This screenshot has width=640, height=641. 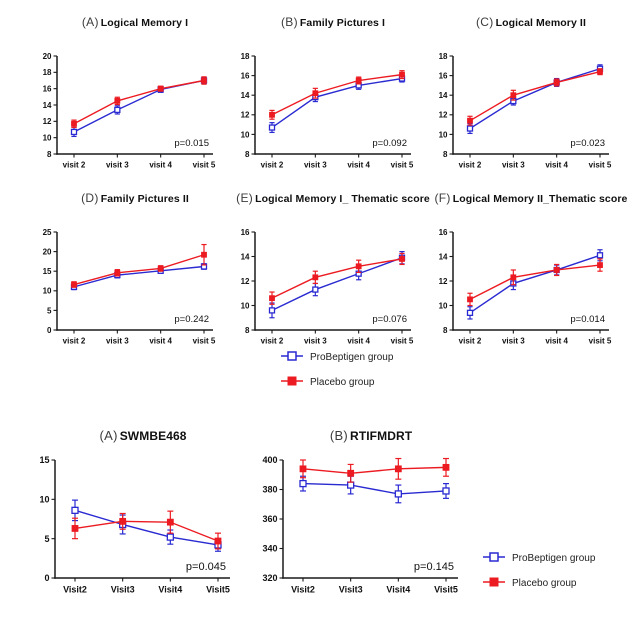 I want to click on y-tick-label: 18, so click(x=443, y=56).